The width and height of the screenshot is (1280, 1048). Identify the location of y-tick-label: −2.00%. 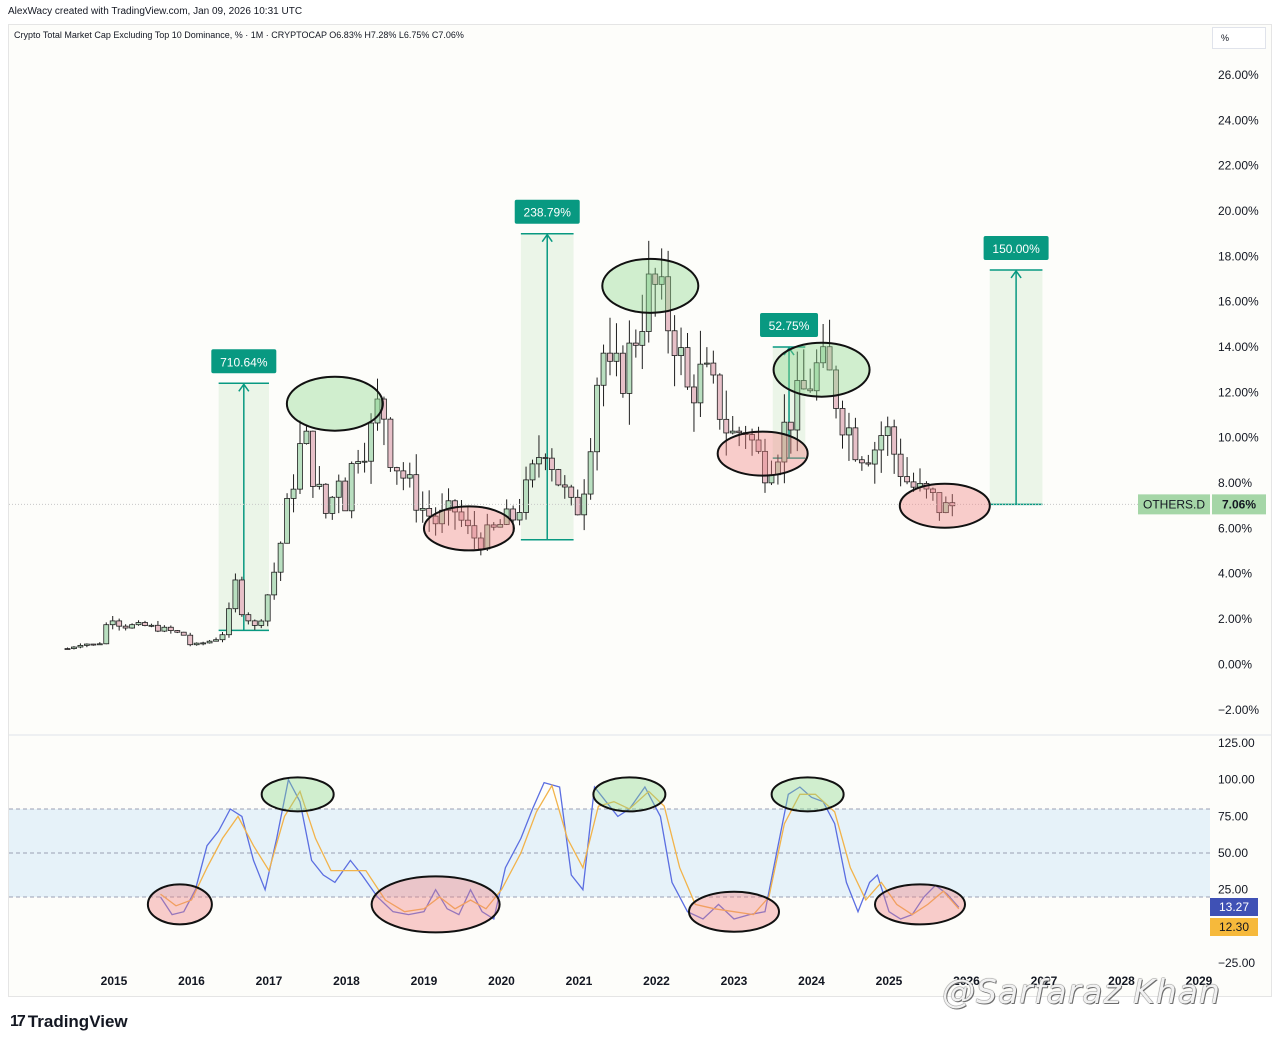
(1238, 710).